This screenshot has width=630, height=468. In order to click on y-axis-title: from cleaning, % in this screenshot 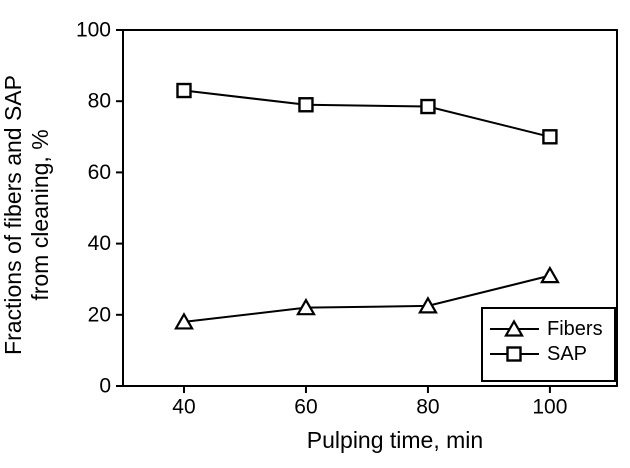, I will do `click(40, 214)`.